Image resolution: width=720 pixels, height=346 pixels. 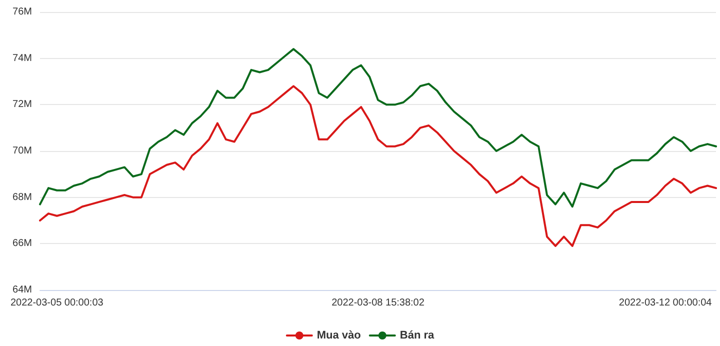 I want to click on y-tick-label: 70M, so click(x=22, y=151).